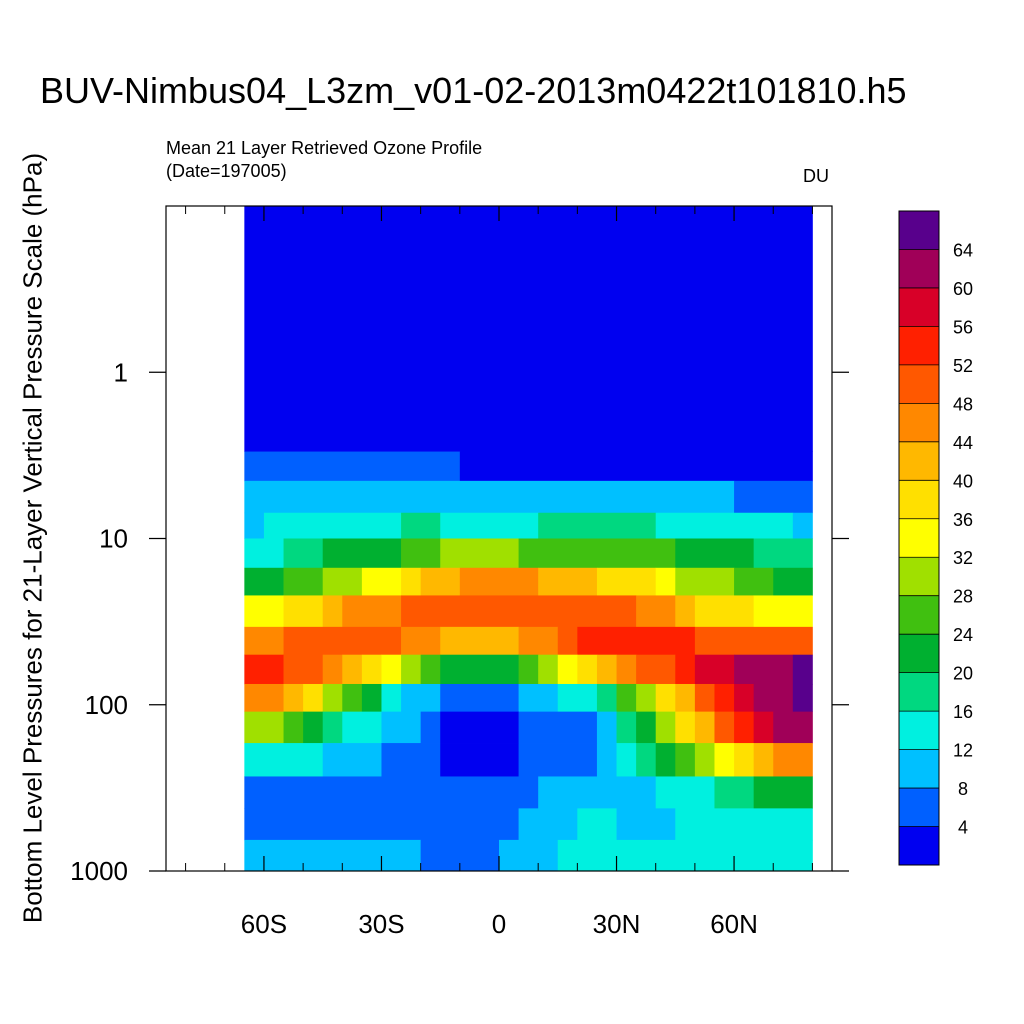 The width and height of the screenshot is (1024, 1024). What do you see at coordinates (963, 481) in the screenshot?
I see `colorbar-label: 40` at bounding box center [963, 481].